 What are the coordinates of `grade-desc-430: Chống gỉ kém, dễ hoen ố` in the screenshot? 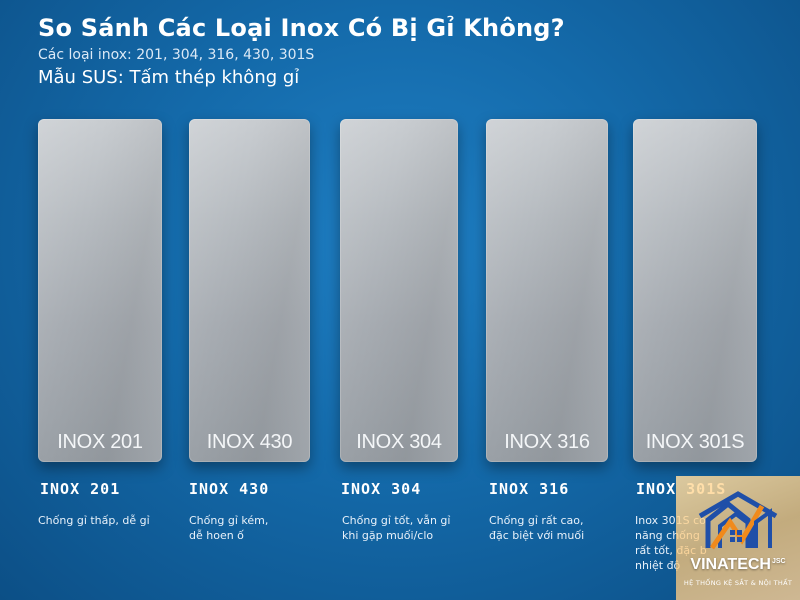 It's located at (259, 528).